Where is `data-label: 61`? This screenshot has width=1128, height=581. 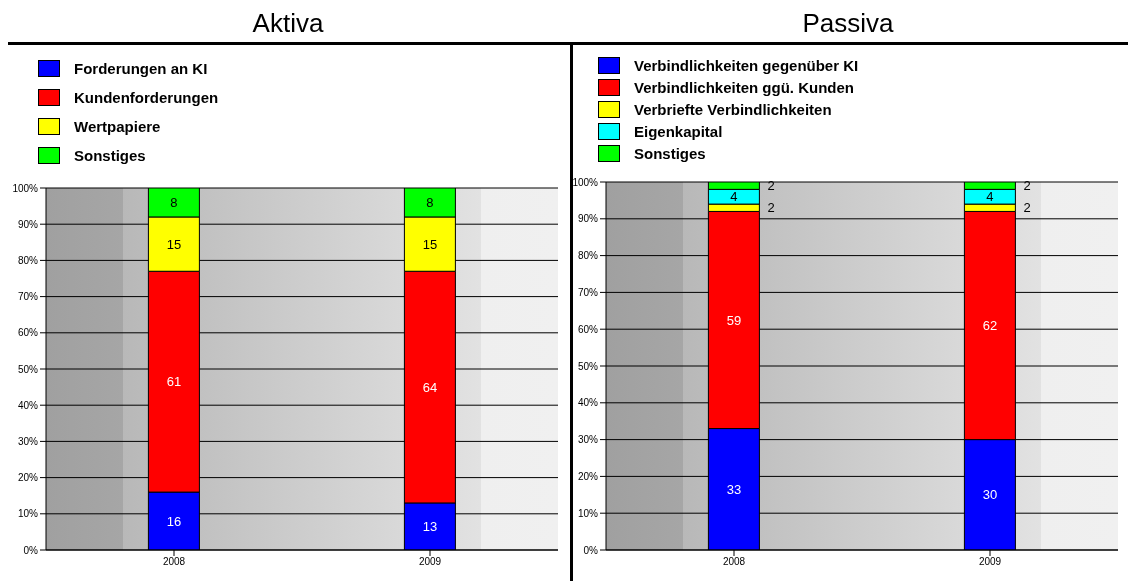
data-label: 61 is located at coordinates (174, 382).